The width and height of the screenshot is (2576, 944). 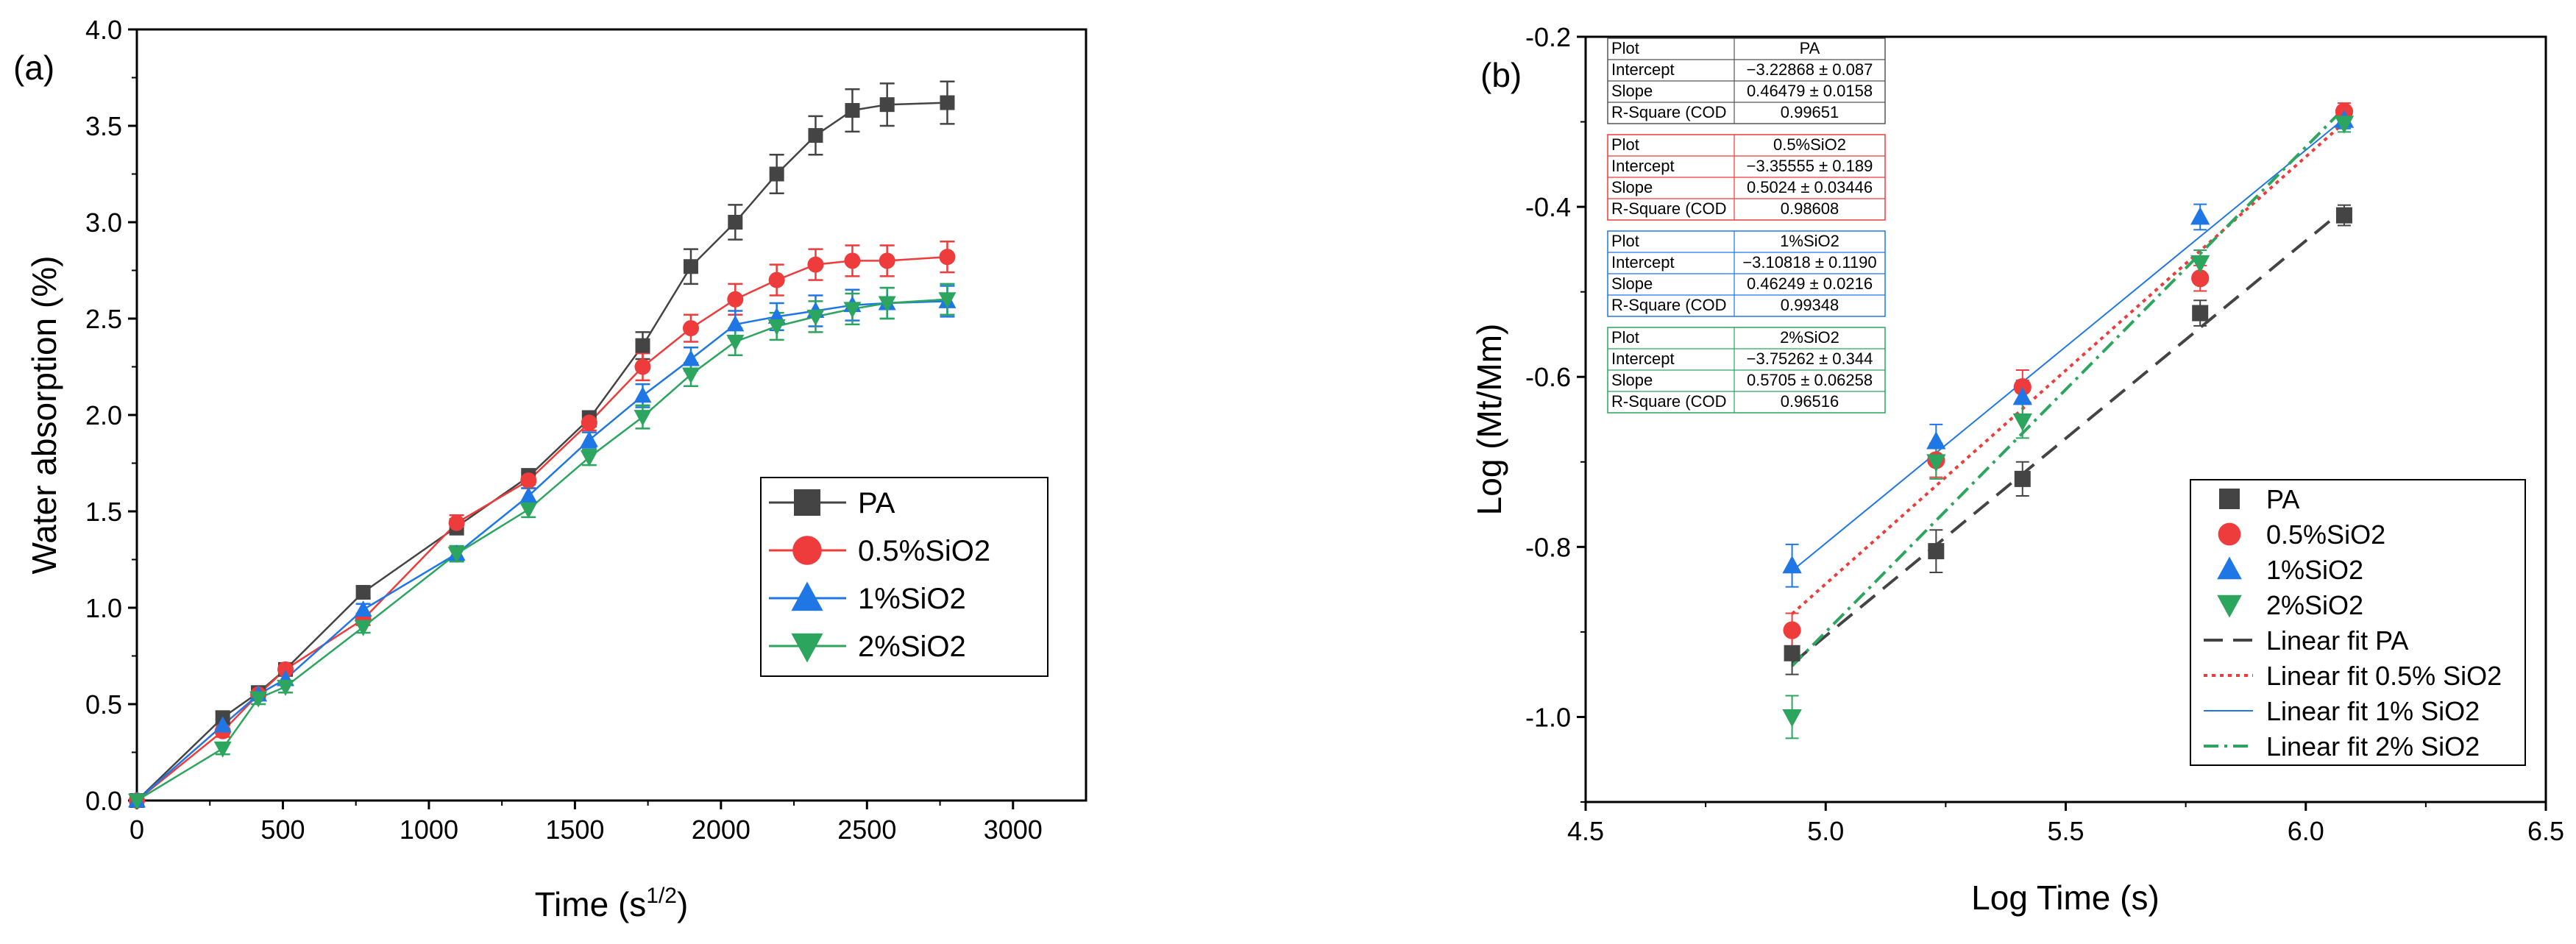 What do you see at coordinates (103, 704) in the screenshot?
I see `y-tick-label: 0.5` at bounding box center [103, 704].